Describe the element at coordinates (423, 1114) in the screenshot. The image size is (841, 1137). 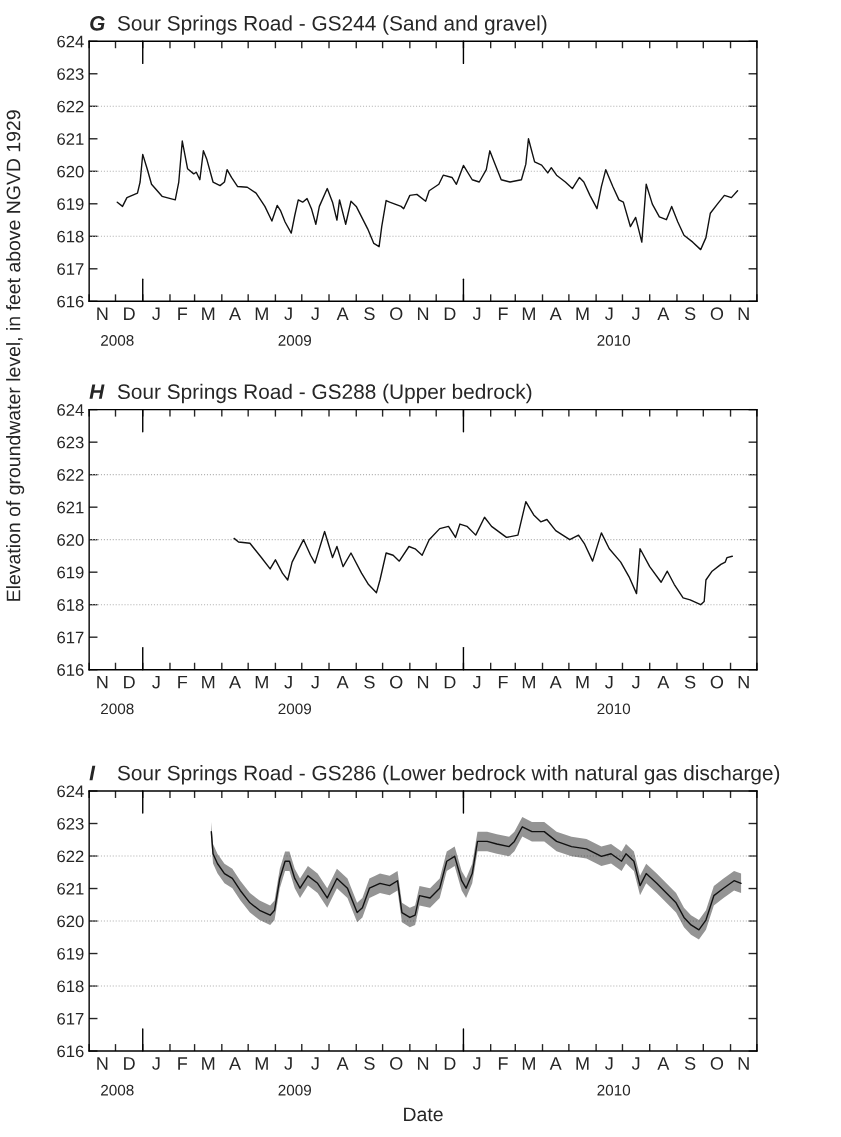
I see `x-axis-title: Date` at that location.